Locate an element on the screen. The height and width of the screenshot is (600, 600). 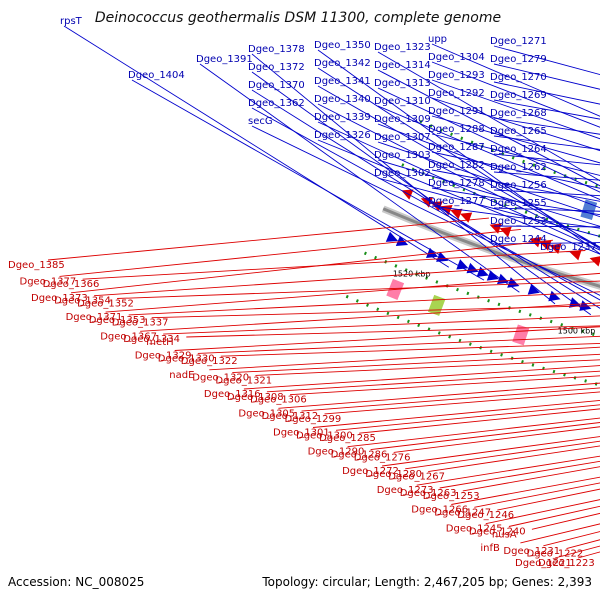
reverse-label-36: Dgeo_1253 is located at coordinates (451, 496).